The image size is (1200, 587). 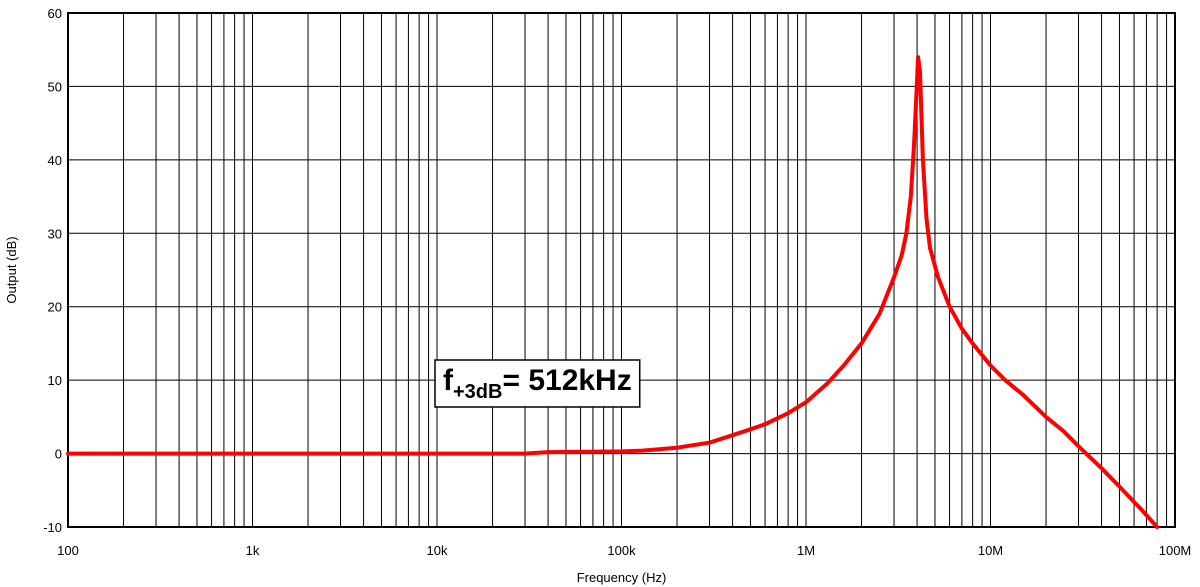 I want to click on annotation-main: f, so click(x=448, y=380).